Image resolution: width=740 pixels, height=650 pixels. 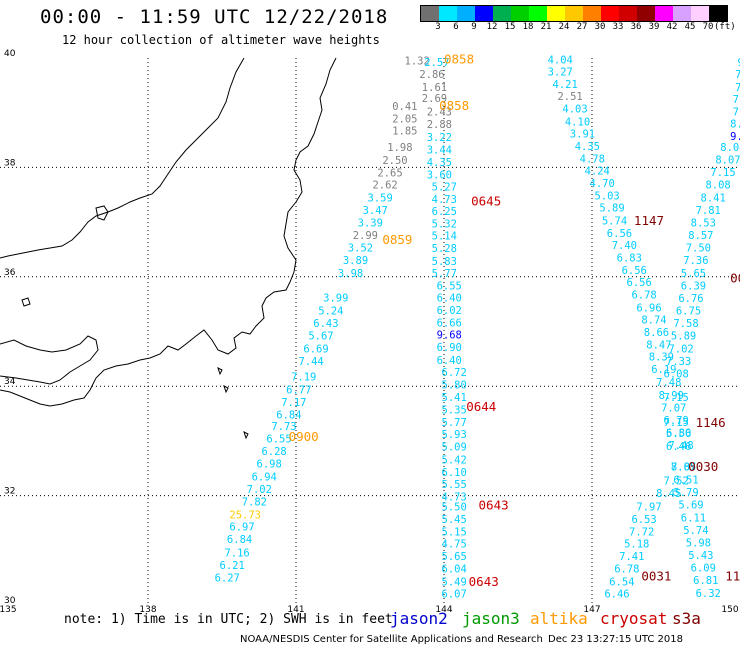 I want to click on wave-height-value: 2.50, so click(x=394, y=161).